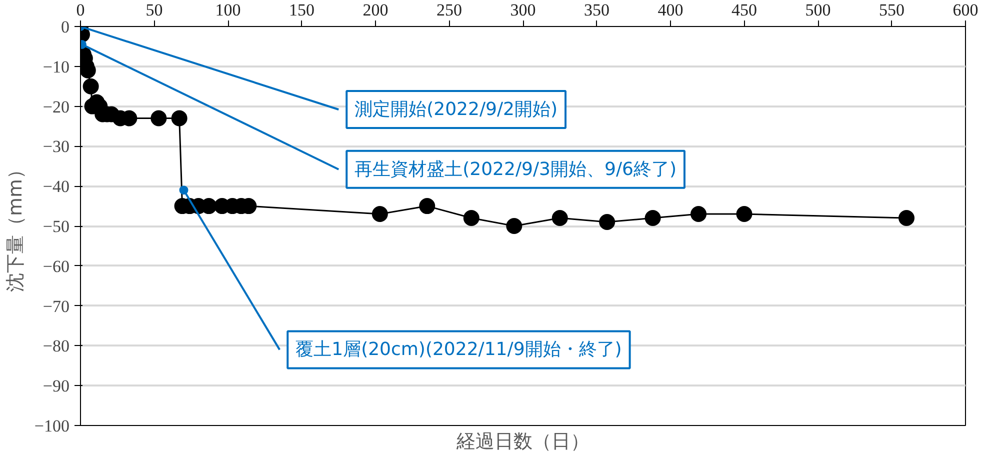 The image size is (992, 458). I want to click on annotation: 測定開始(2022/9/2開始), so click(456, 109).